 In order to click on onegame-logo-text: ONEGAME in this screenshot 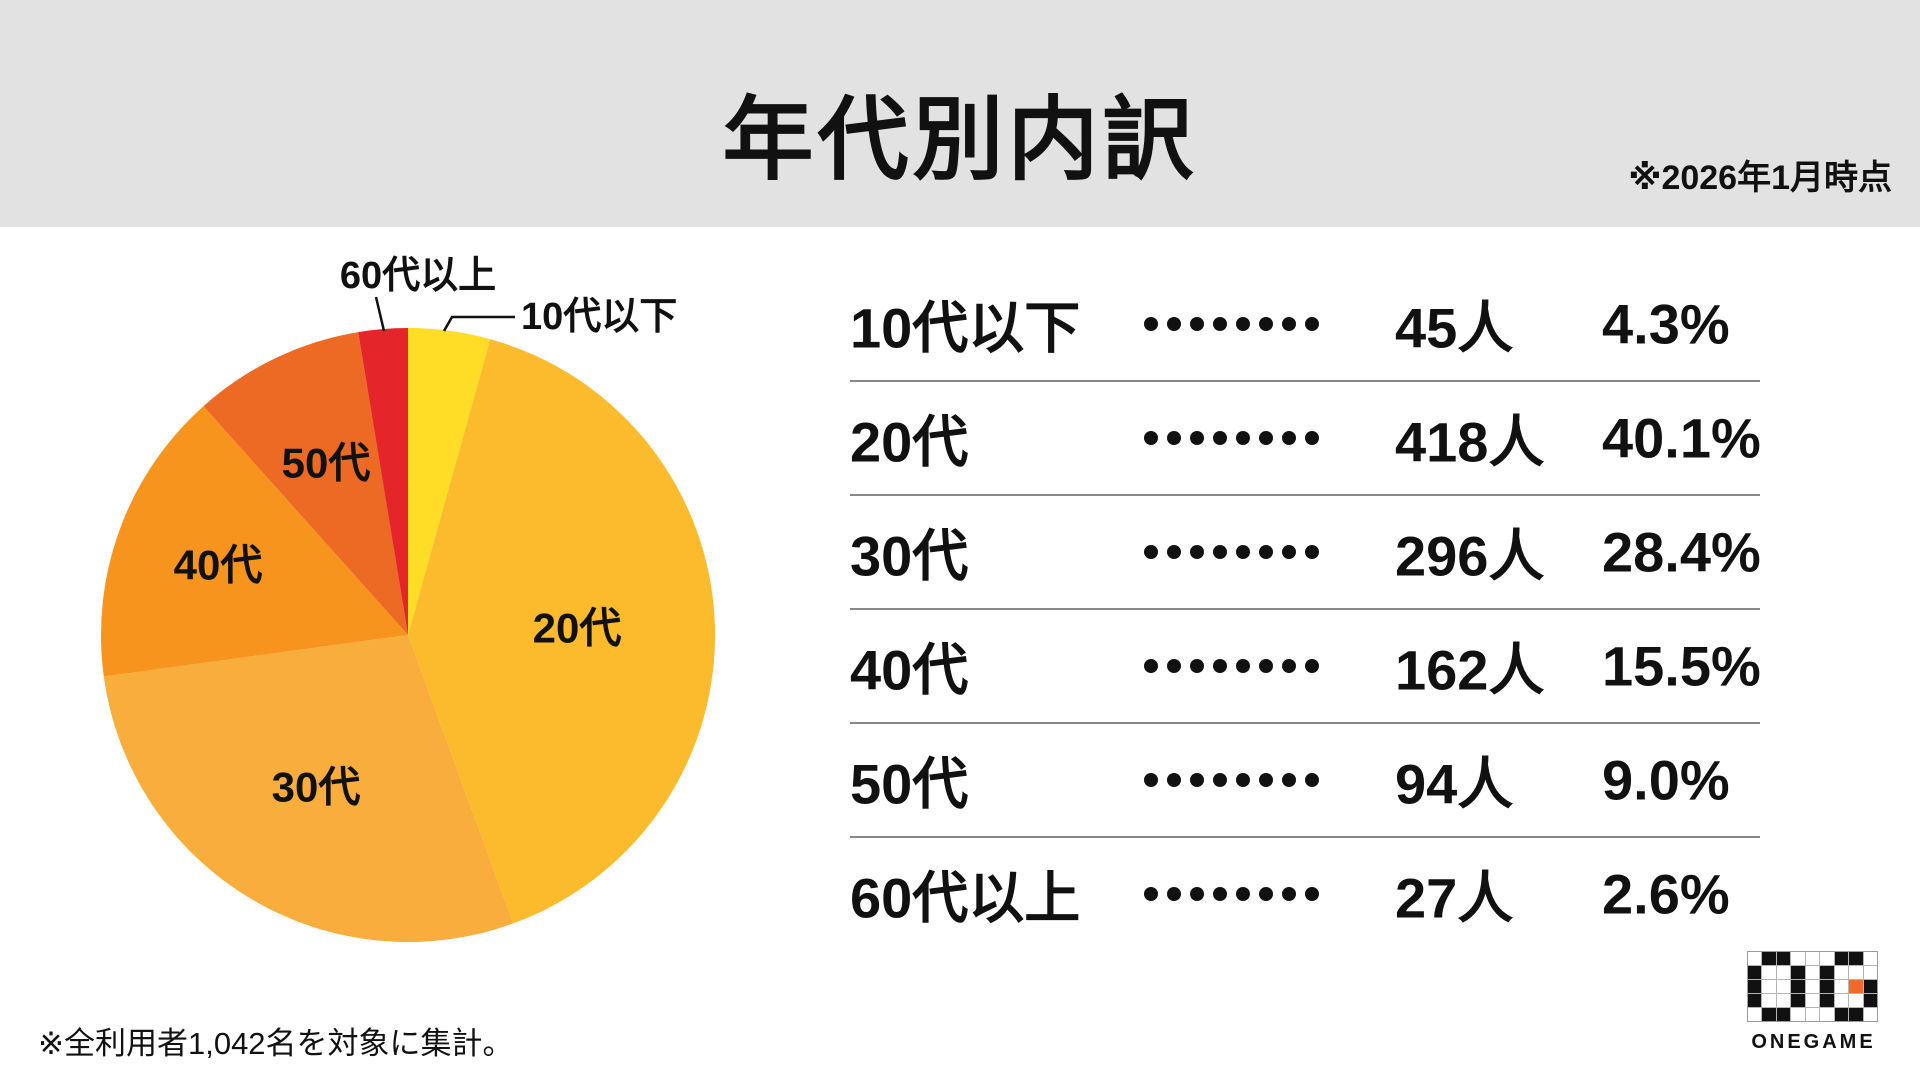, I will do `click(1813, 1042)`.